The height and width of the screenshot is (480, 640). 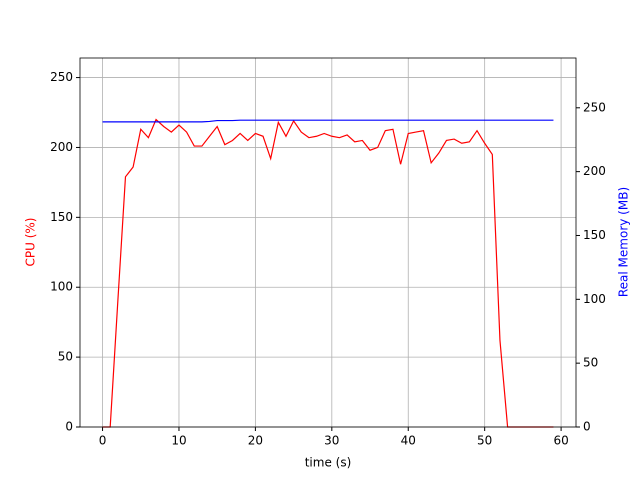 What do you see at coordinates (255, 441) in the screenshot?
I see `x-tick-label: 20` at bounding box center [255, 441].